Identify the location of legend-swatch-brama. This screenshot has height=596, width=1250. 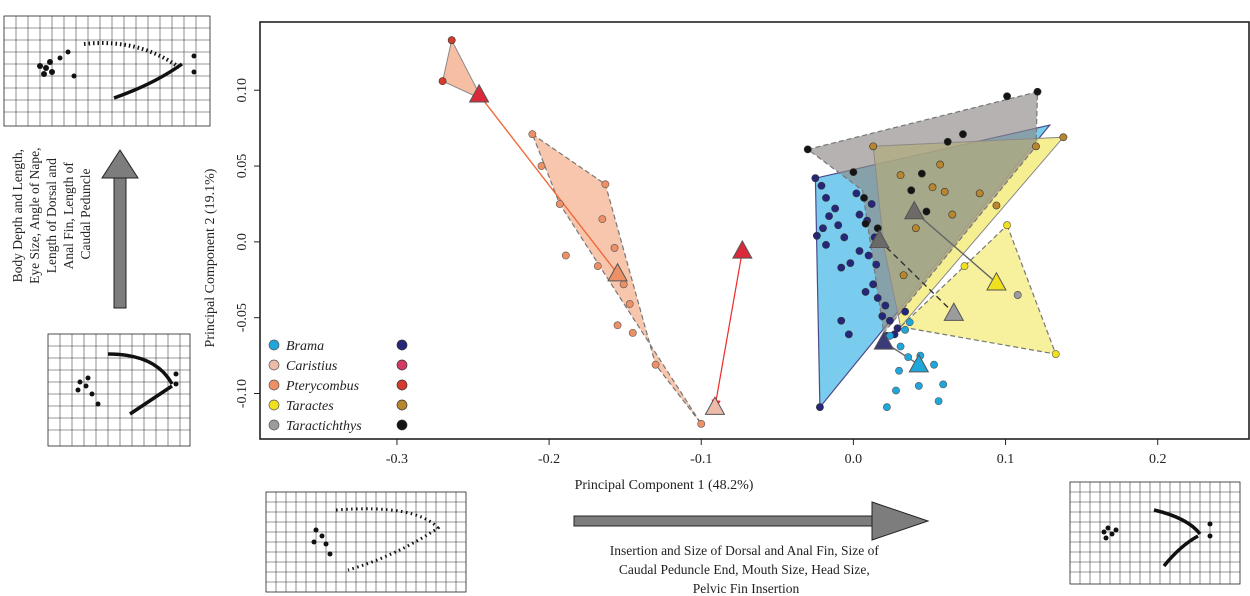
(274, 345).